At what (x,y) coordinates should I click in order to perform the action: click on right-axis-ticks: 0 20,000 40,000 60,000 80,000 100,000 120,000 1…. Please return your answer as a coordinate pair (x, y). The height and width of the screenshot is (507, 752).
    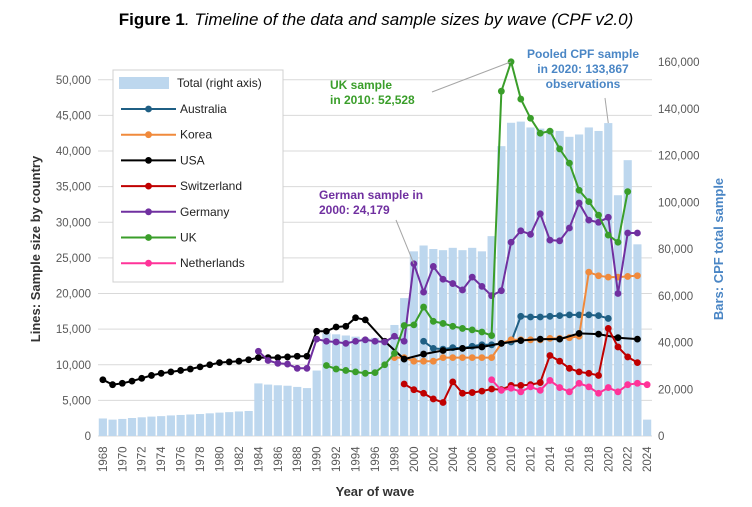
    Looking at the image, I should click on (679, 250).